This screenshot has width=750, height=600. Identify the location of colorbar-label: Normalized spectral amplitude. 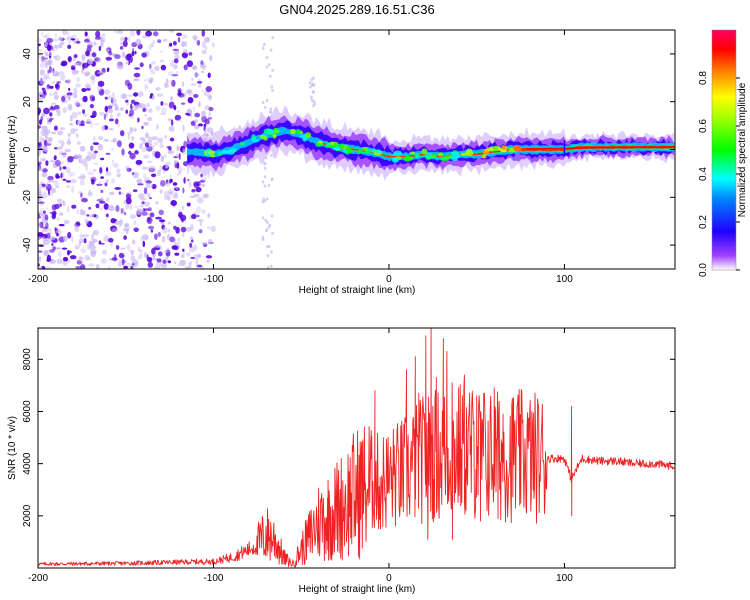
(742, 149).